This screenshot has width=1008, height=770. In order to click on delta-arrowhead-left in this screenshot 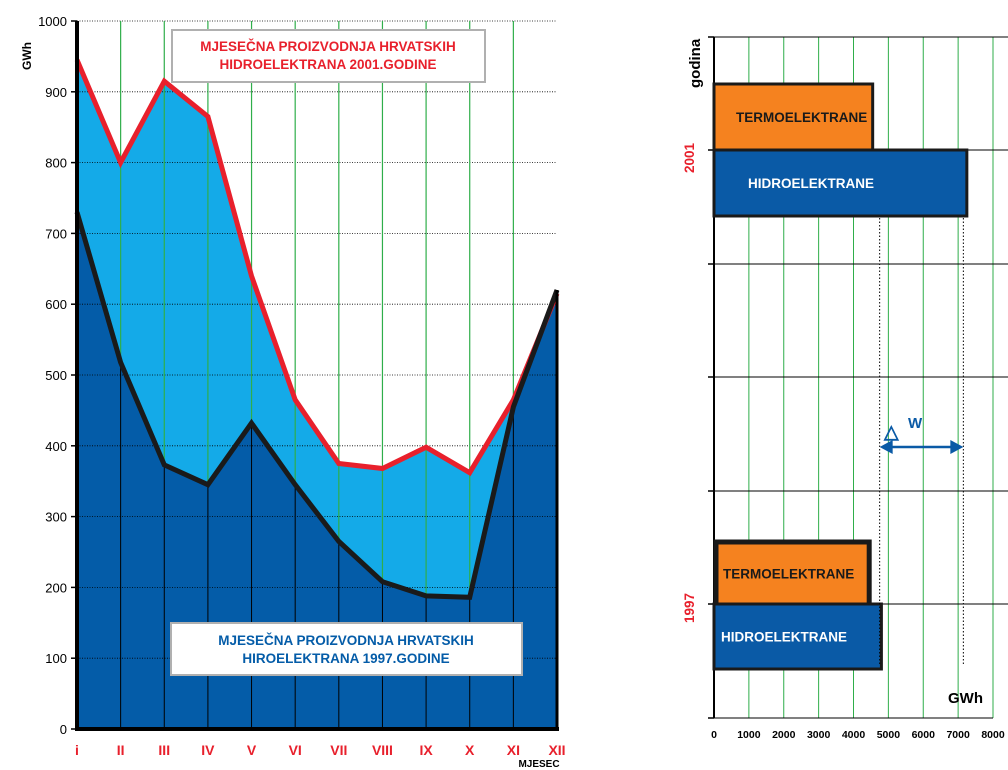, I will do `click(886, 447)`.